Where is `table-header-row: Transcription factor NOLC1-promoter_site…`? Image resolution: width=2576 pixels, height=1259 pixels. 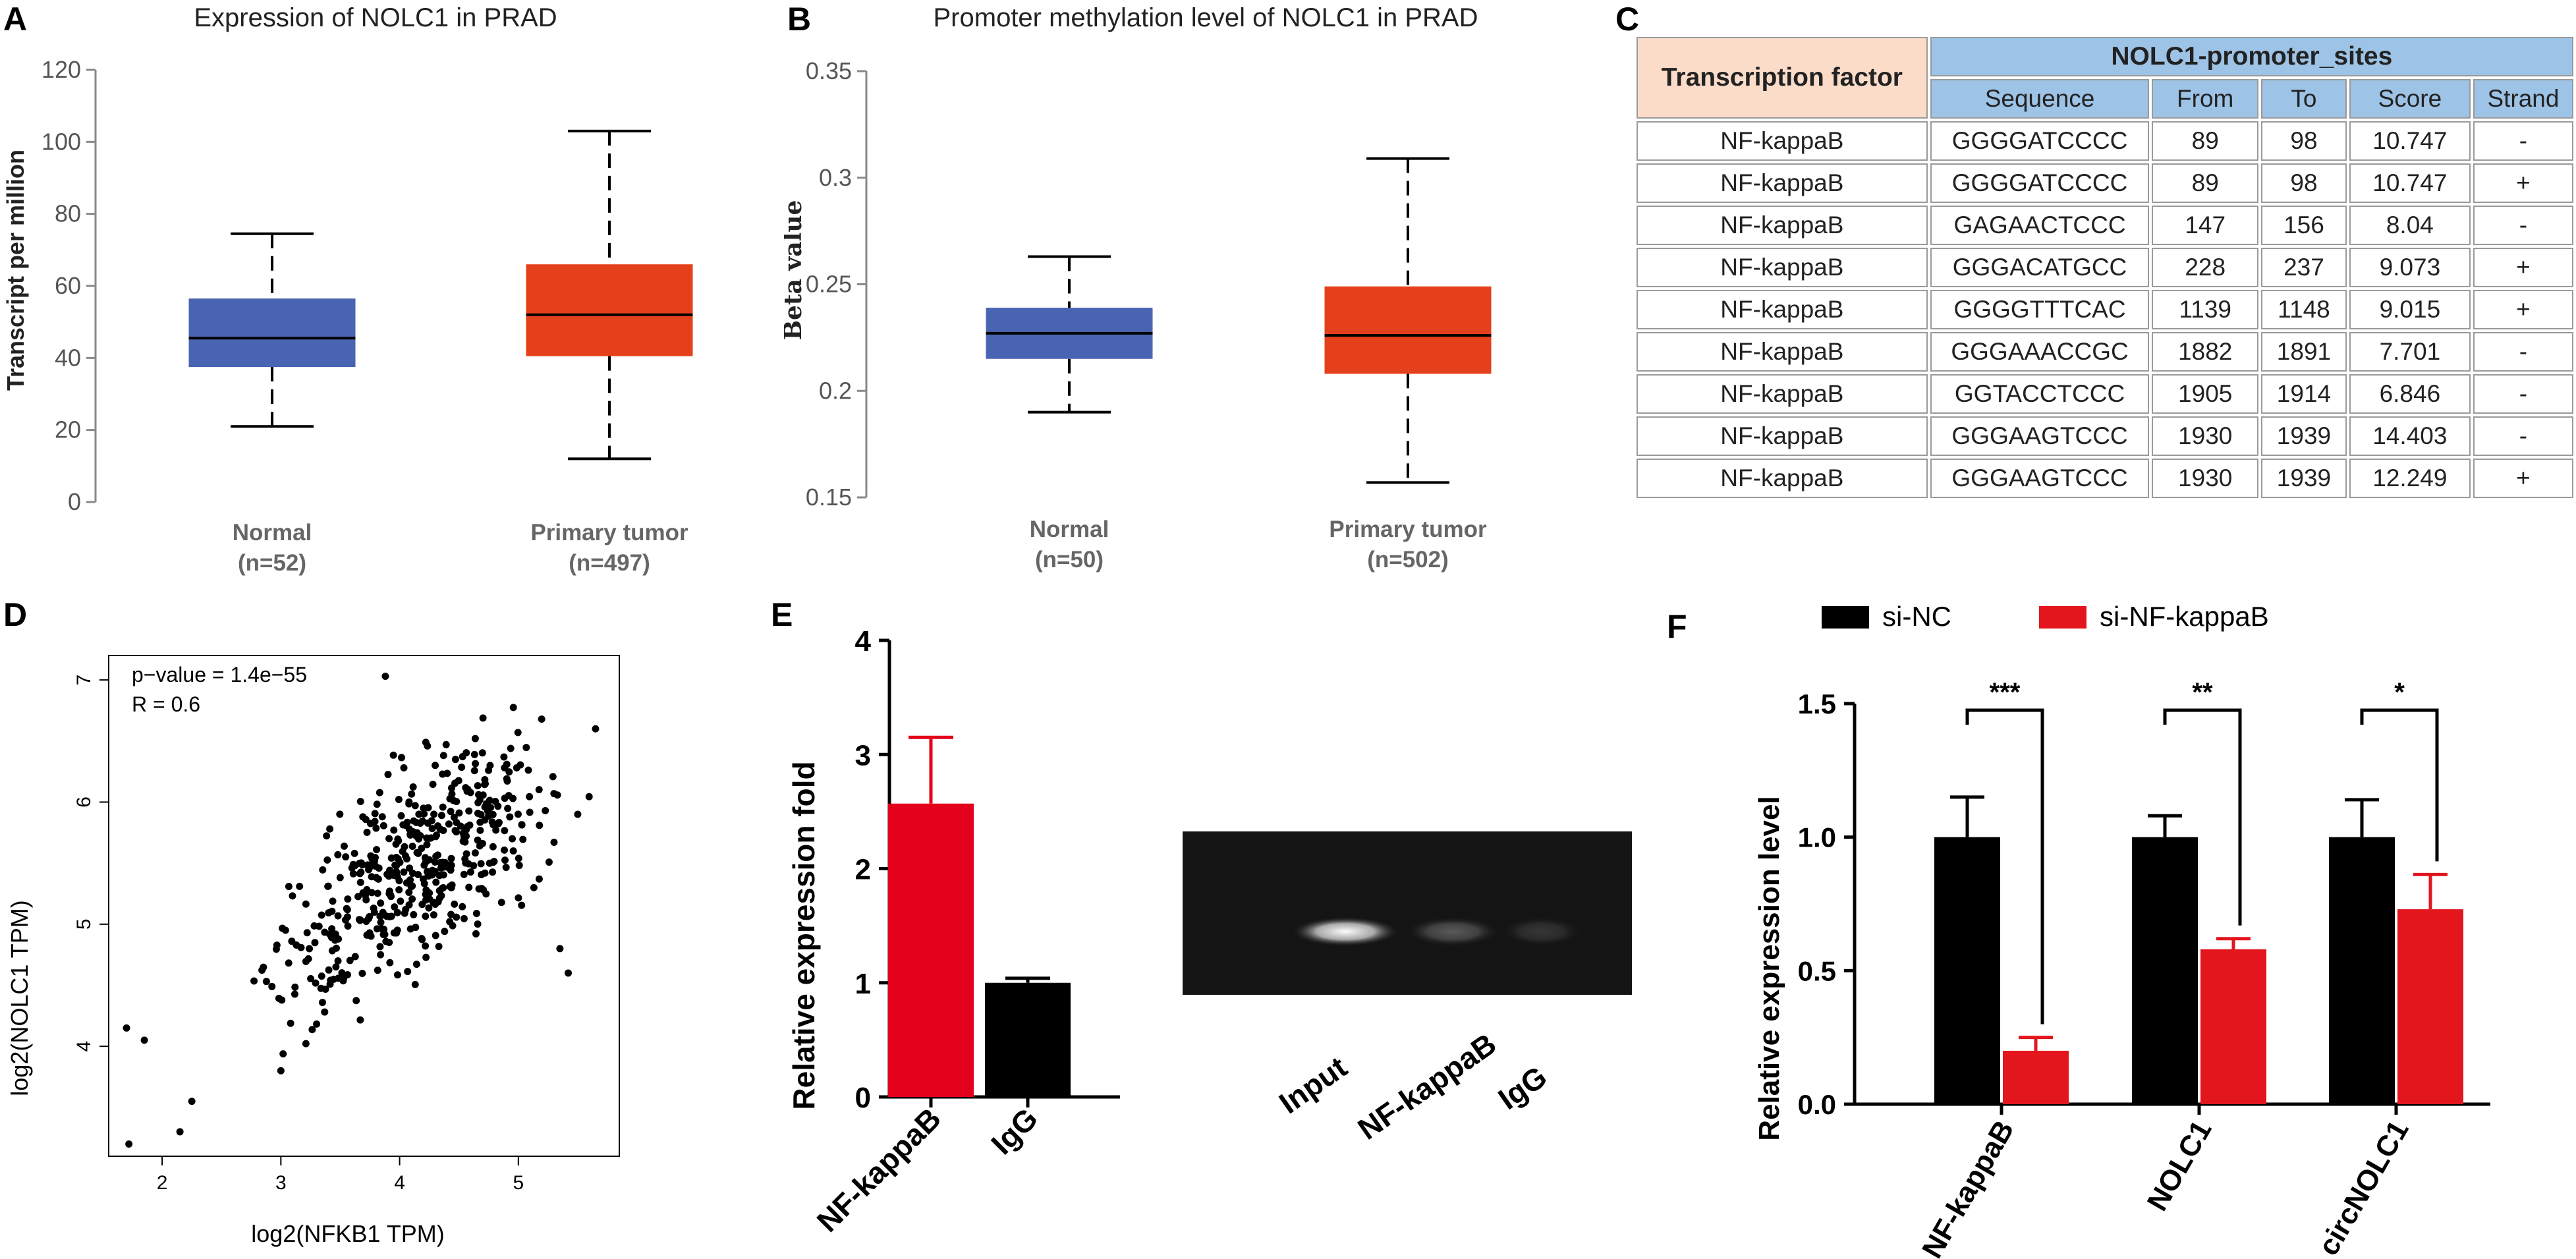 table-header-row: Transcription factor NOLC1-promoter_site… is located at coordinates (2105, 78).